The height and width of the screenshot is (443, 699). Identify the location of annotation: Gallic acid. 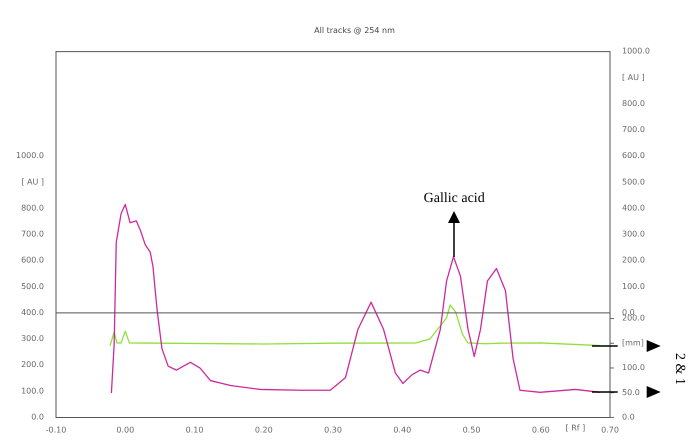
(454, 198).